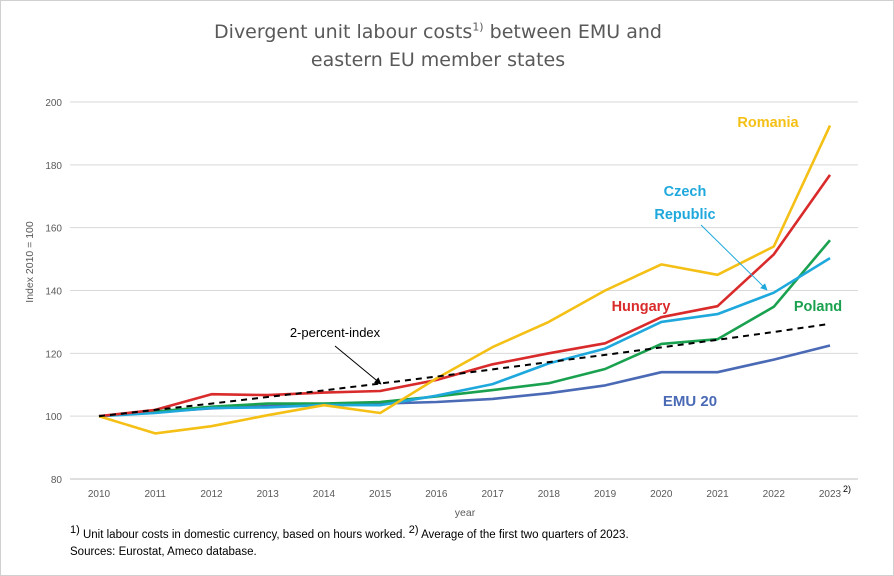 The height and width of the screenshot is (576, 894). What do you see at coordinates (155, 494) in the screenshot?
I see `x-tick-label: 2011` at bounding box center [155, 494].